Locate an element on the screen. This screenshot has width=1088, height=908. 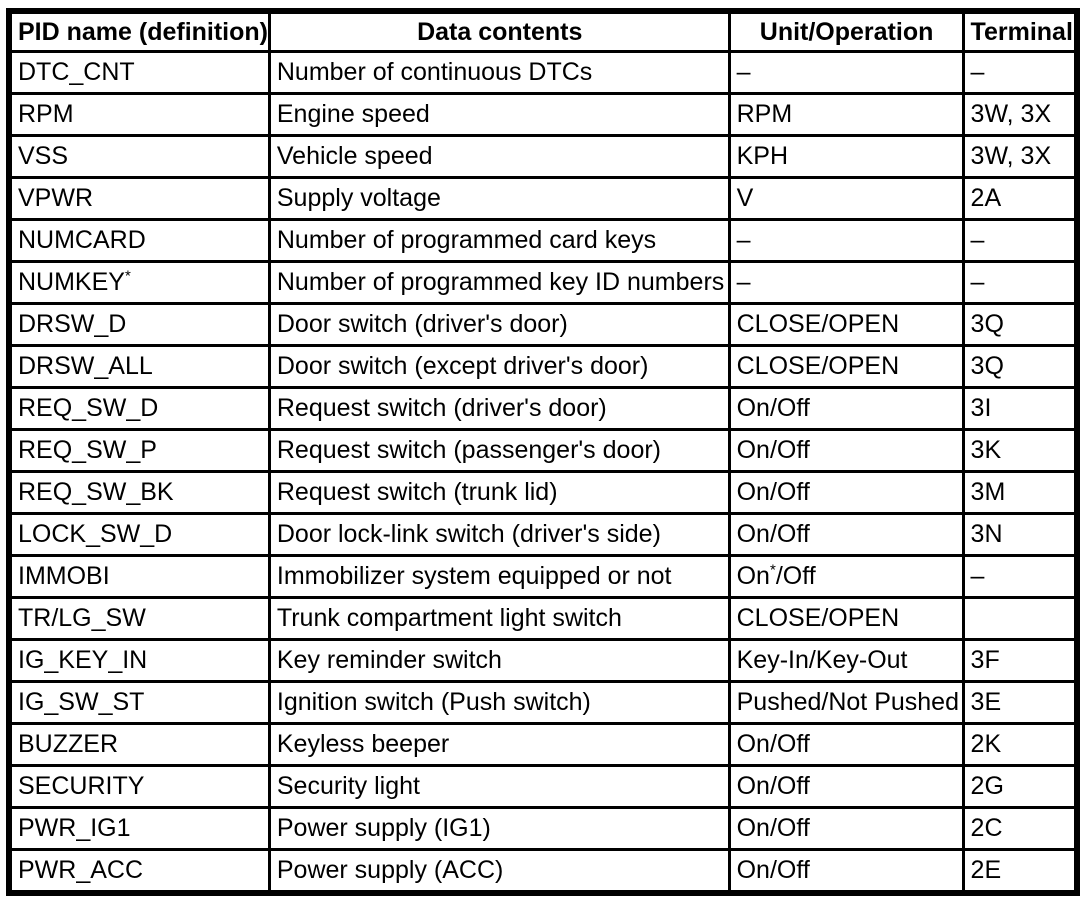
data-contents-cell: Door switch (driver's door) is located at coordinates (499, 324).